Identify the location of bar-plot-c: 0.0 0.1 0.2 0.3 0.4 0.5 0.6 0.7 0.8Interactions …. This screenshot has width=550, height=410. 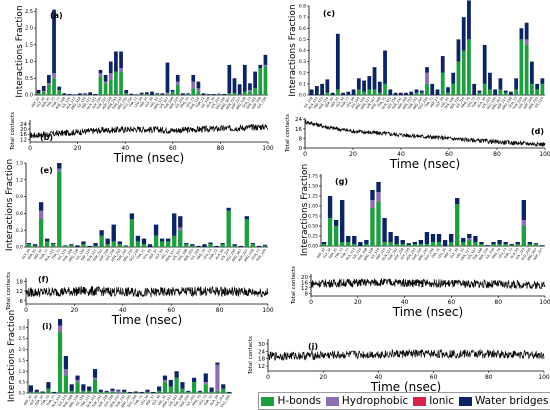
(416, 55).